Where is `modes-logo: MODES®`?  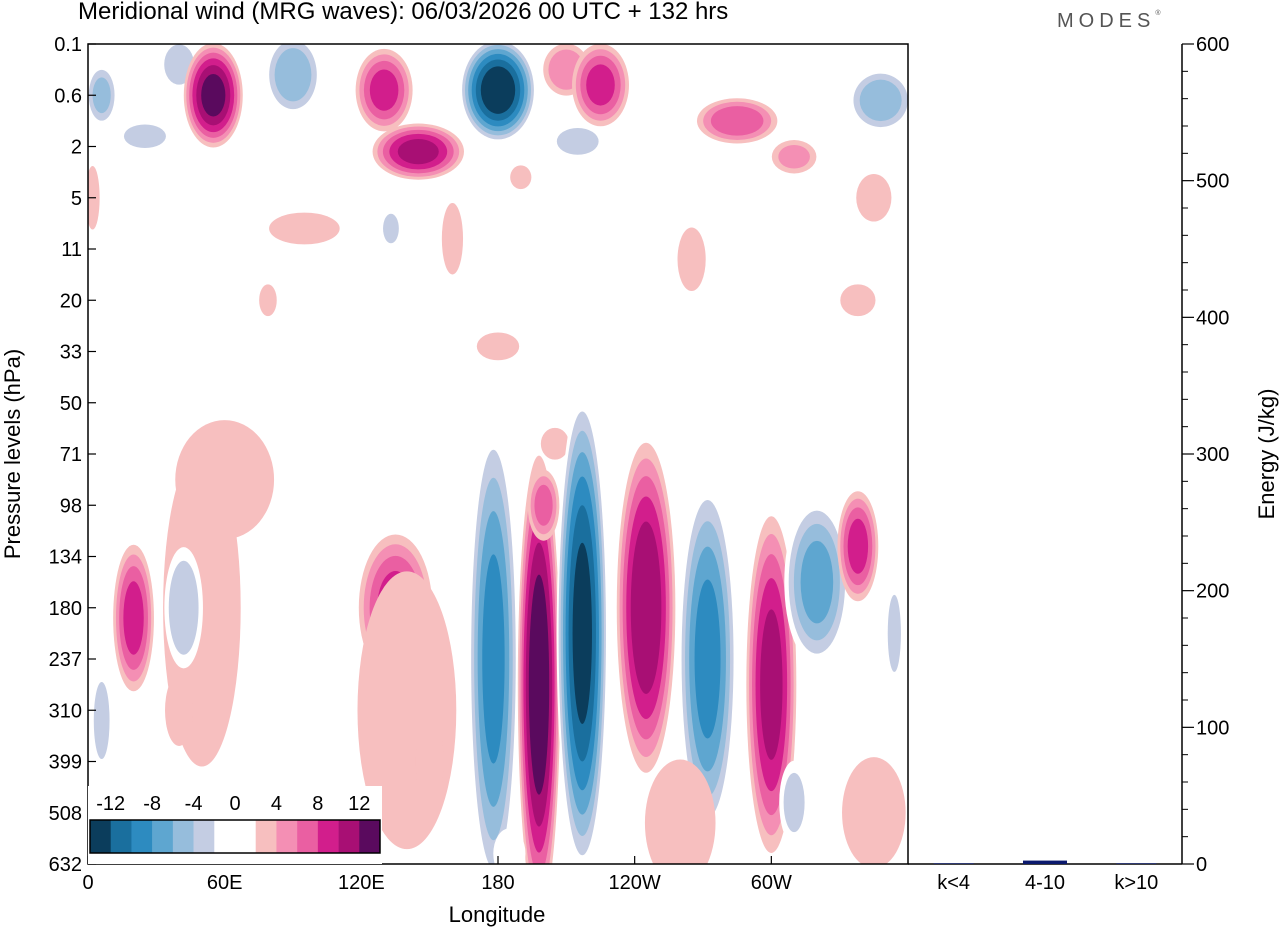
modes-logo: MODES® is located at coordinates (1109, 21).